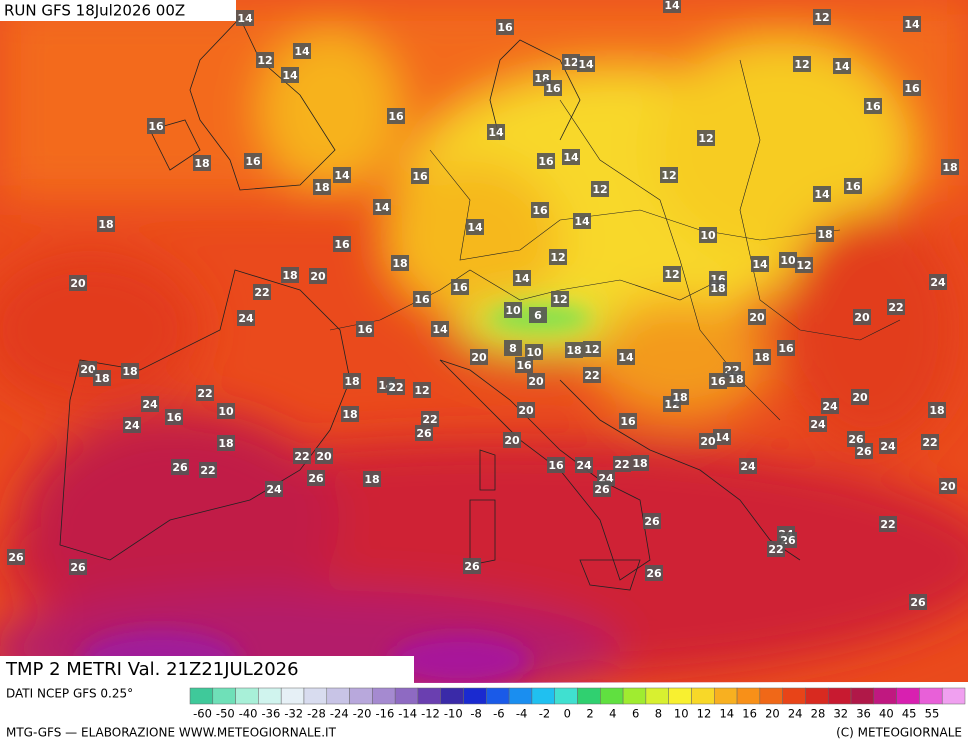 The height and width of the screenshot is (745, 968). I want to click on scale-label: 36, so click(863, 714).